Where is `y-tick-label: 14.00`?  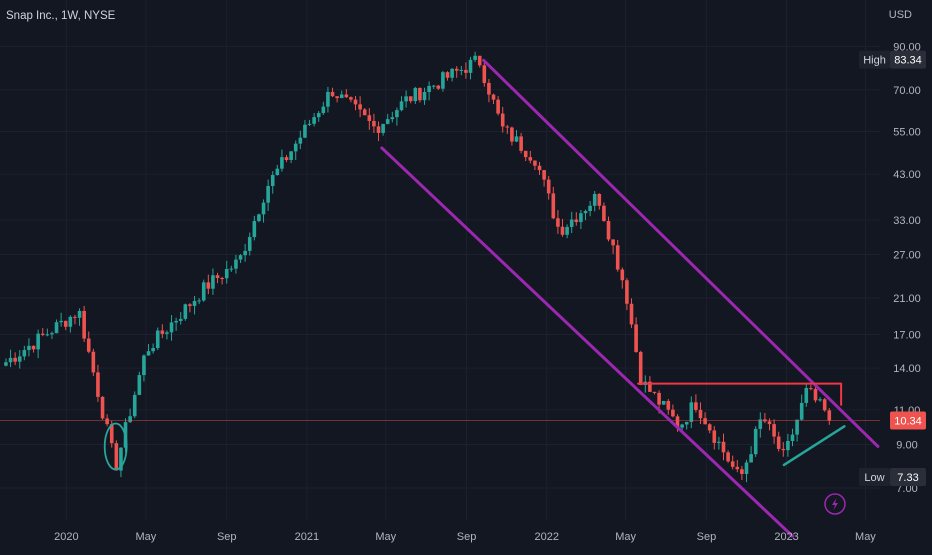
y-tick-label: 14.00 is located at coordinates (907, 369).